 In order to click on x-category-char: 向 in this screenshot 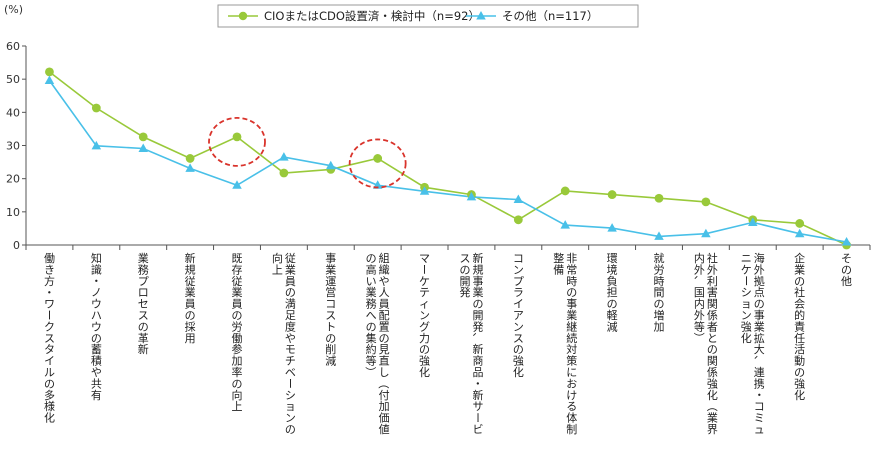, I will do `click(237, 395)`.